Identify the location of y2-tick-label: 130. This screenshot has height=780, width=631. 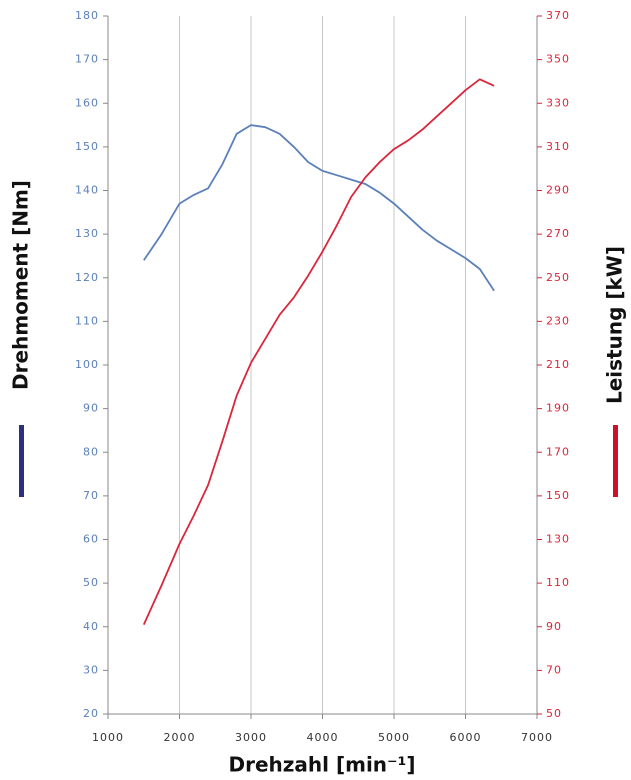
(558, 539).